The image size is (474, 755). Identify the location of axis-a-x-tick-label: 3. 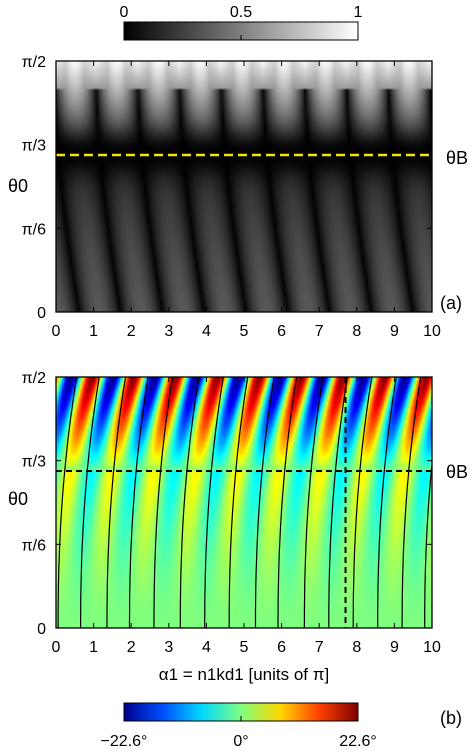
(168, 331).